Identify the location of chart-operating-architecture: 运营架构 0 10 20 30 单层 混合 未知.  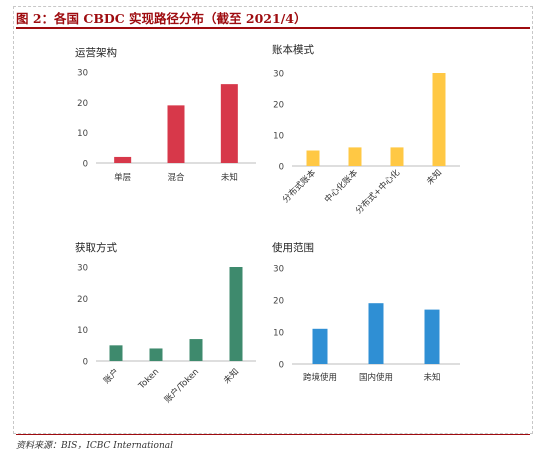
(165, 114).